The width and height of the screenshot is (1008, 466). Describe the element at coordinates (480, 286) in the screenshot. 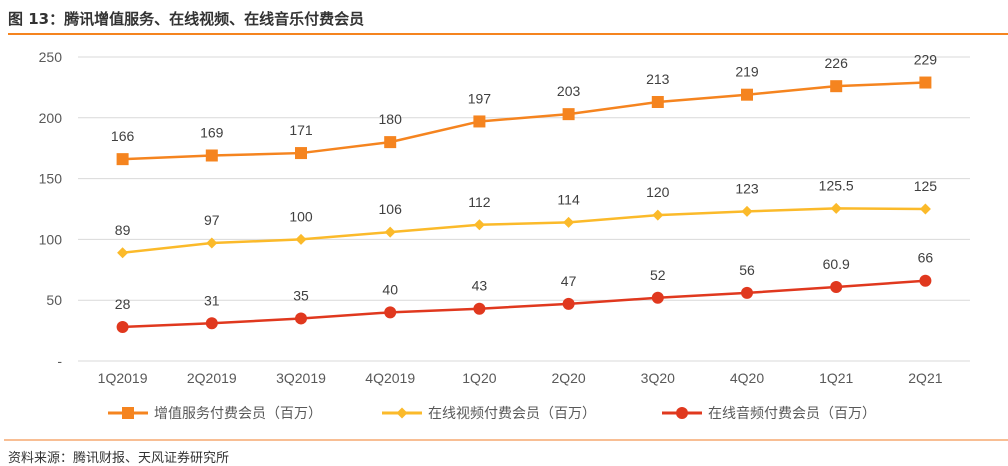

I see `data-label: 43` at that location.